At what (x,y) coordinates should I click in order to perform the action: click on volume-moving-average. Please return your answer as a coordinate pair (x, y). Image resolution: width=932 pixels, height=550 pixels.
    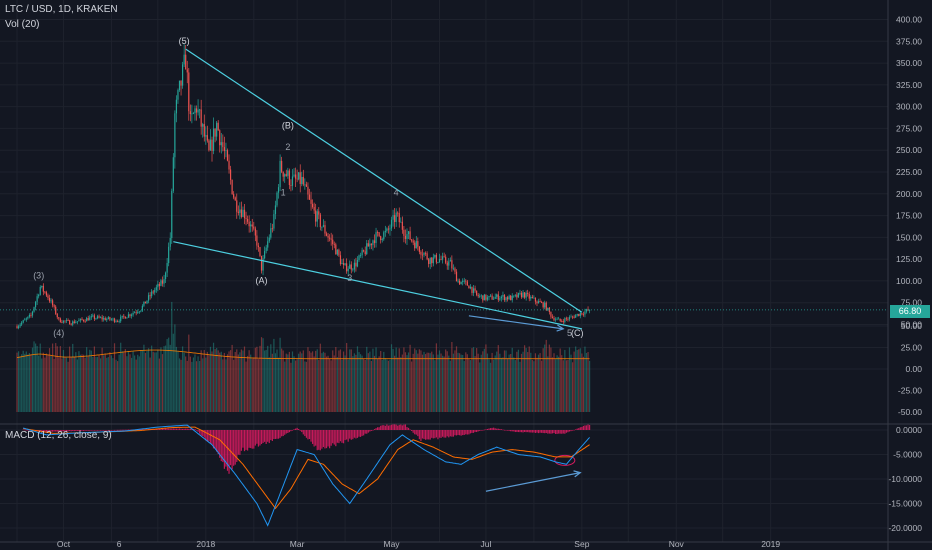
    Looking at the image, I should click on (303, 354).